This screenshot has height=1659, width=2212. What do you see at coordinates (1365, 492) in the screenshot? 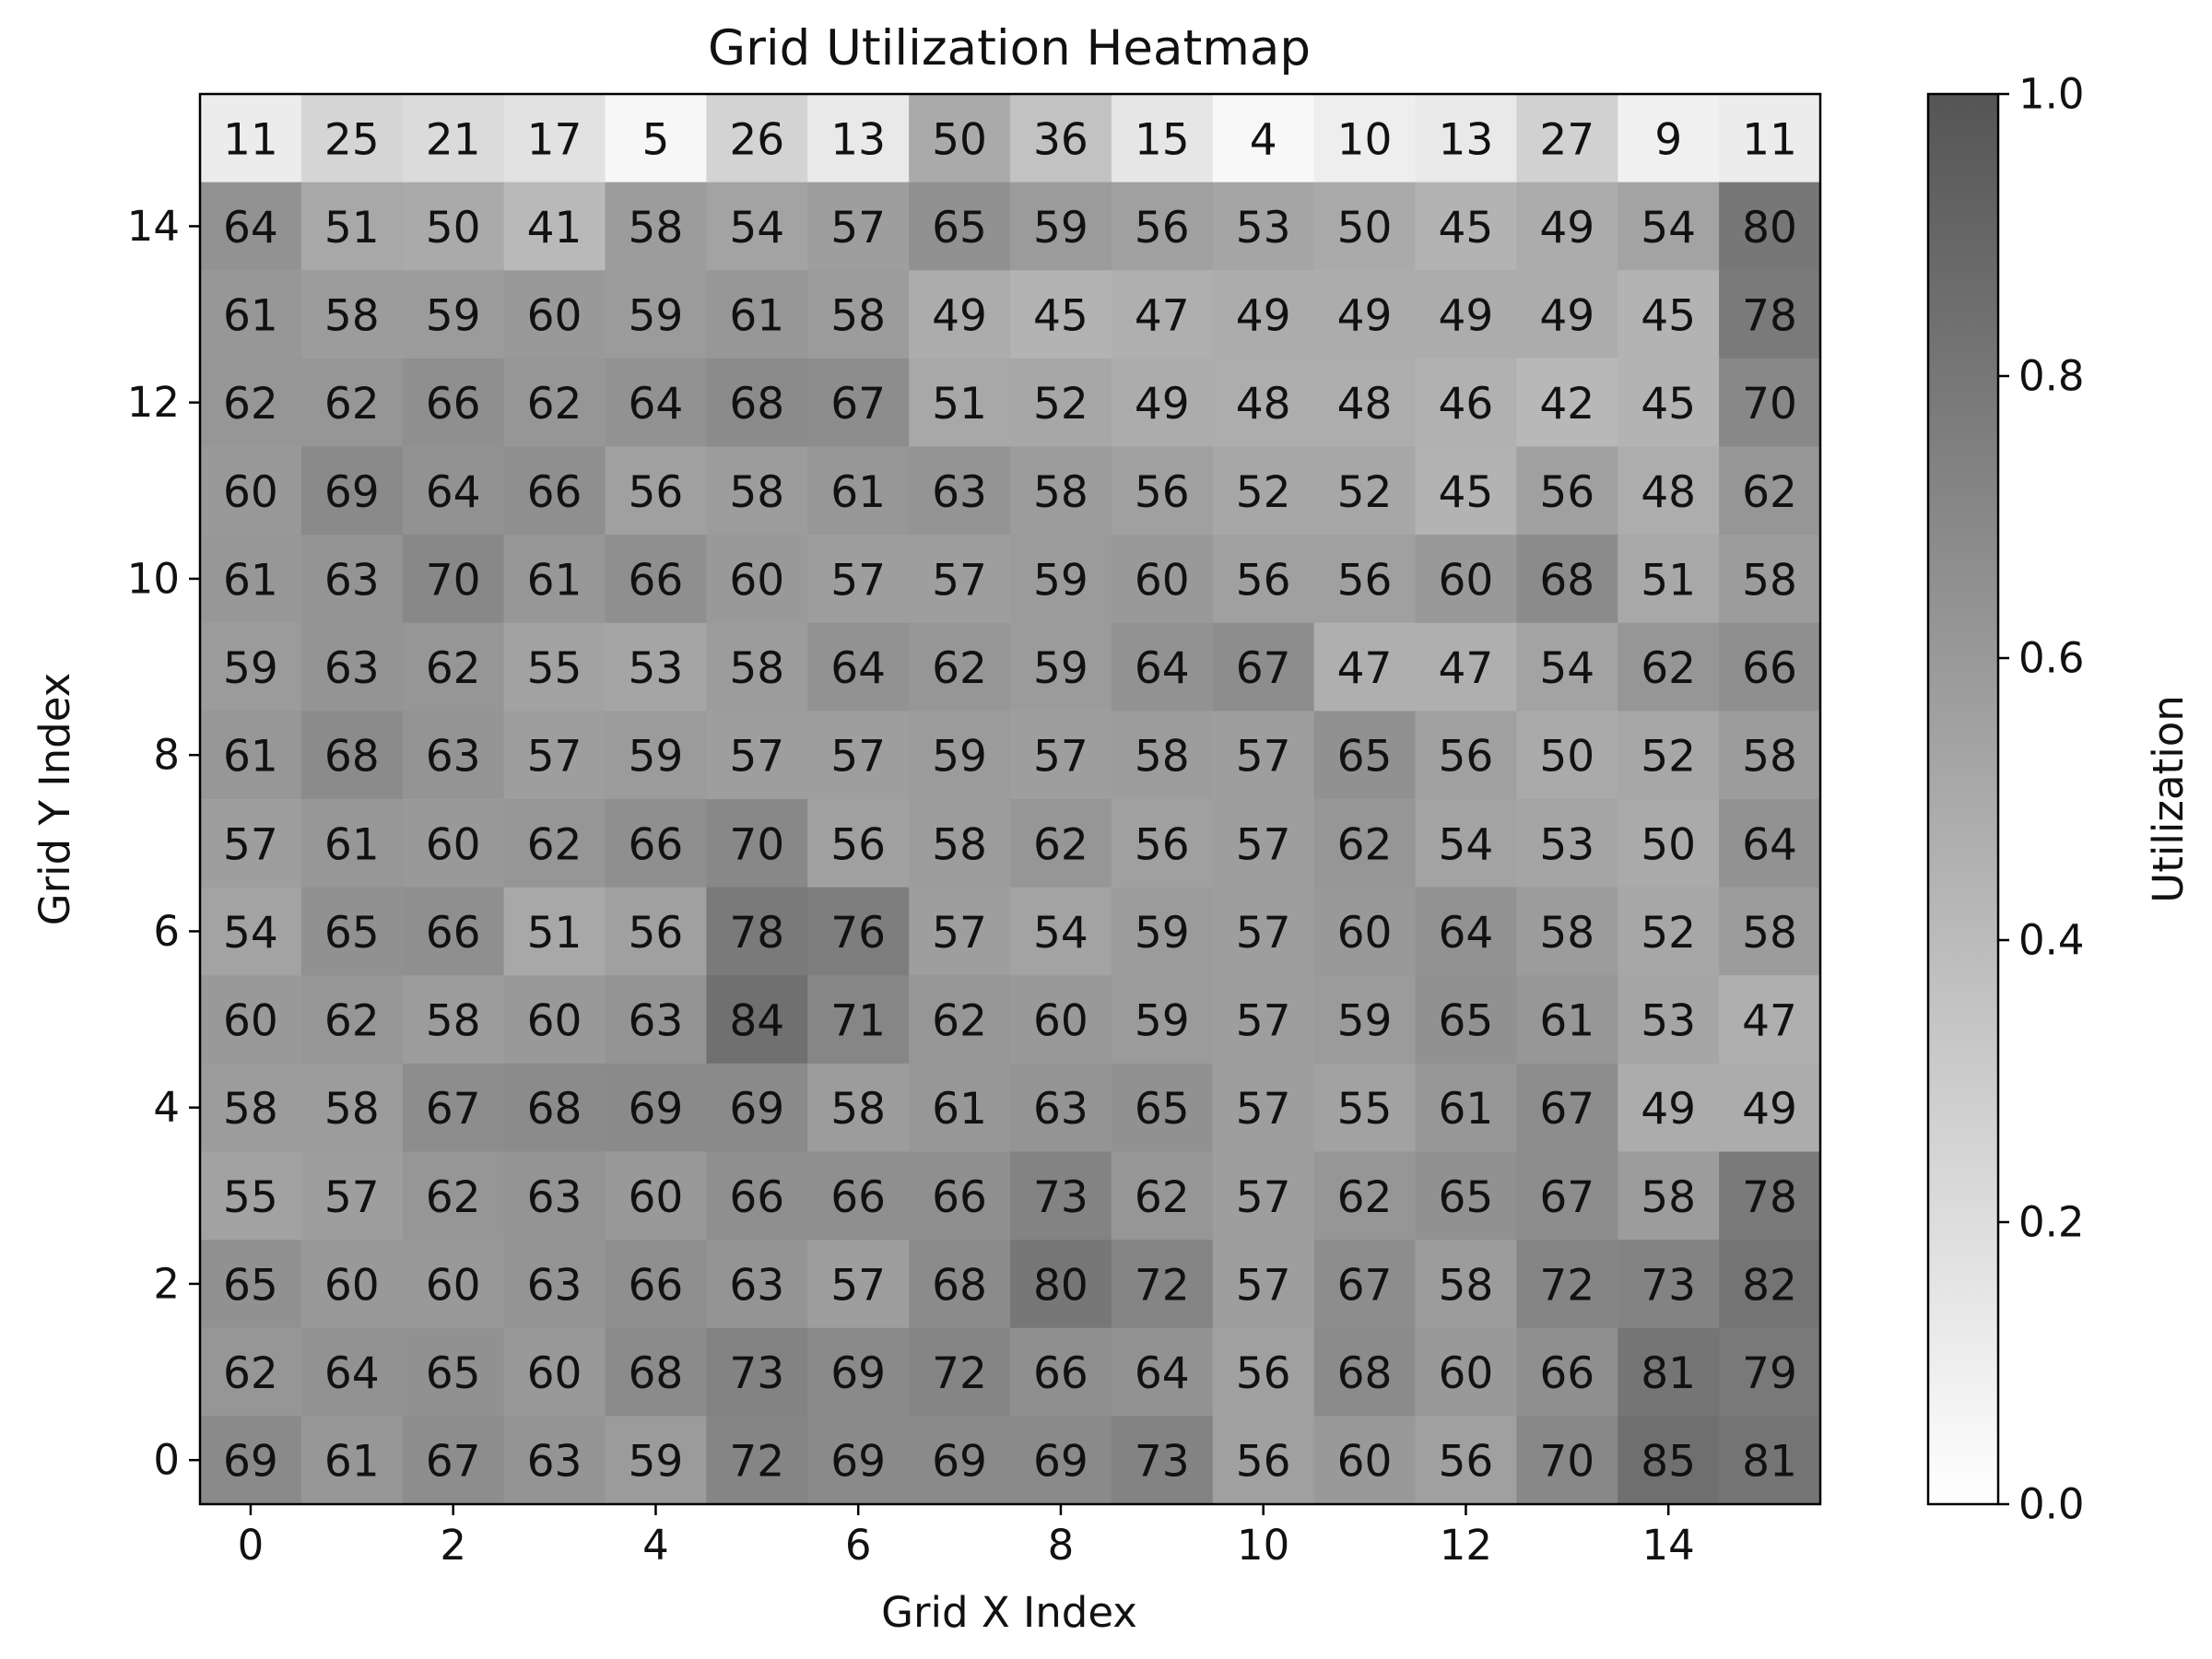
I see `cell-value-label: 52` at bounding box center [1365, 492].